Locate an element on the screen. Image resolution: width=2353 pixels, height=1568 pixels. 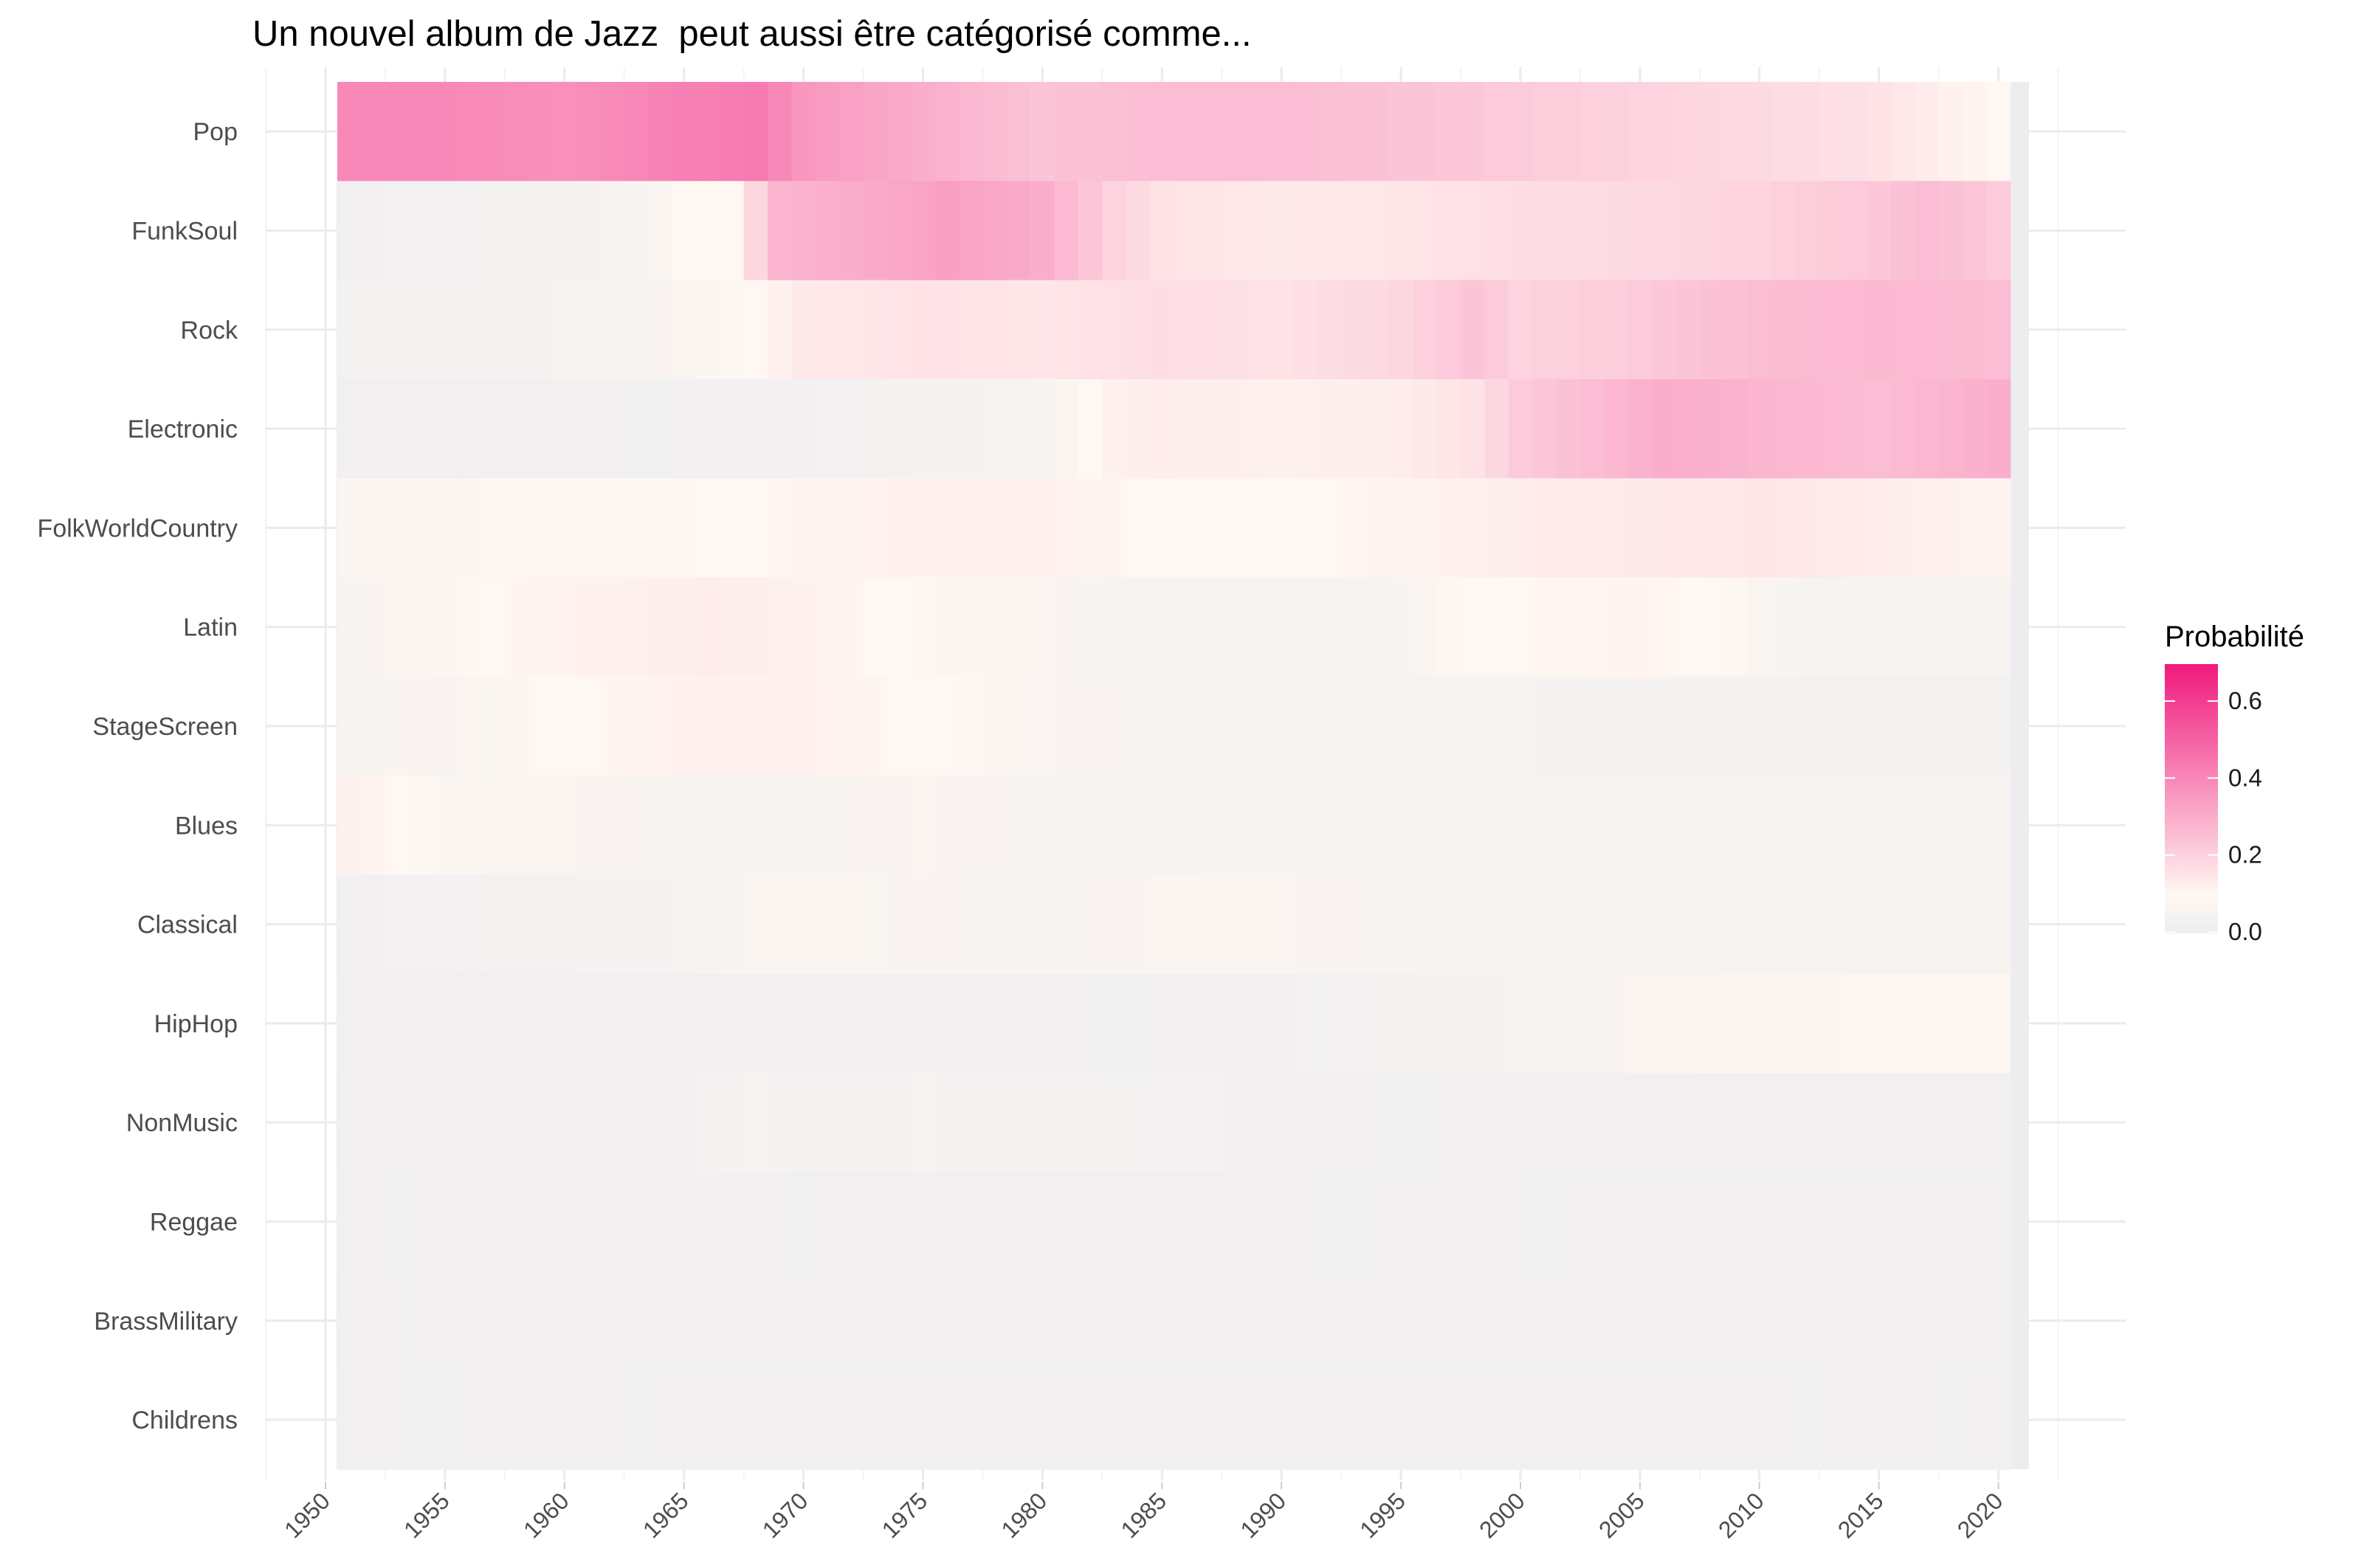
x-tick-label: 1975 is located at coordinates (905, 1516).